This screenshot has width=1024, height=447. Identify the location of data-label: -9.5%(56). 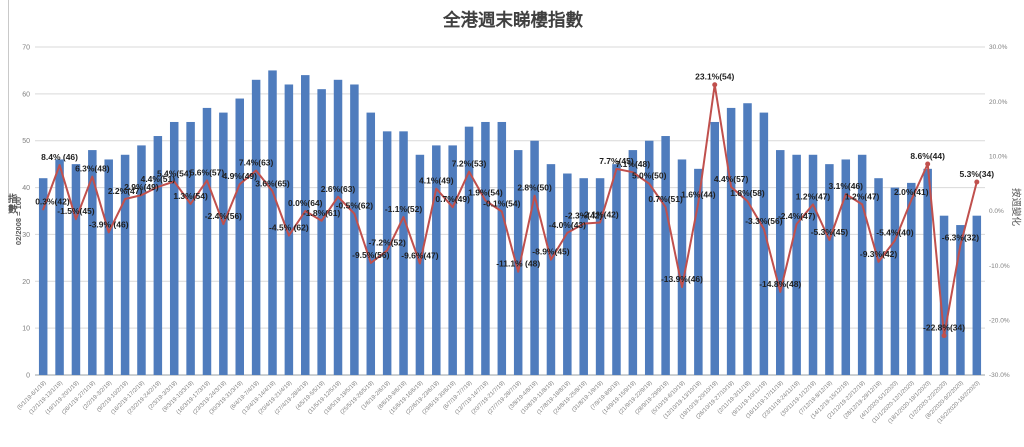
(370, 255).